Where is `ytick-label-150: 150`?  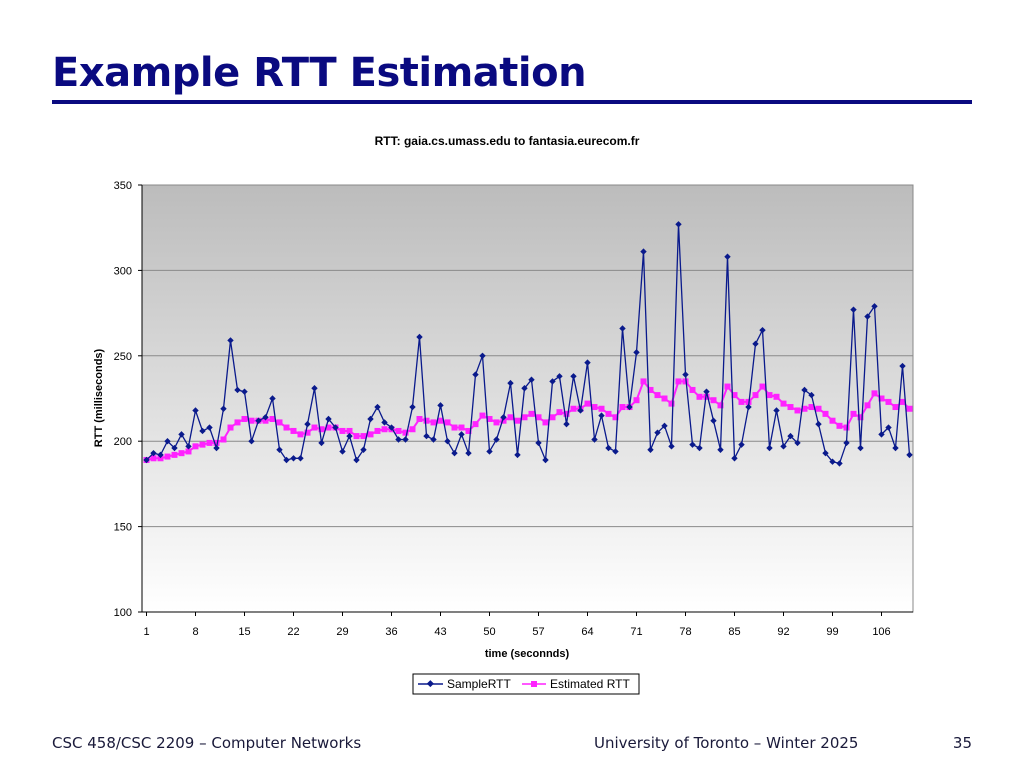
ytick-label-150: 150 is located at coordinates (123, 528).